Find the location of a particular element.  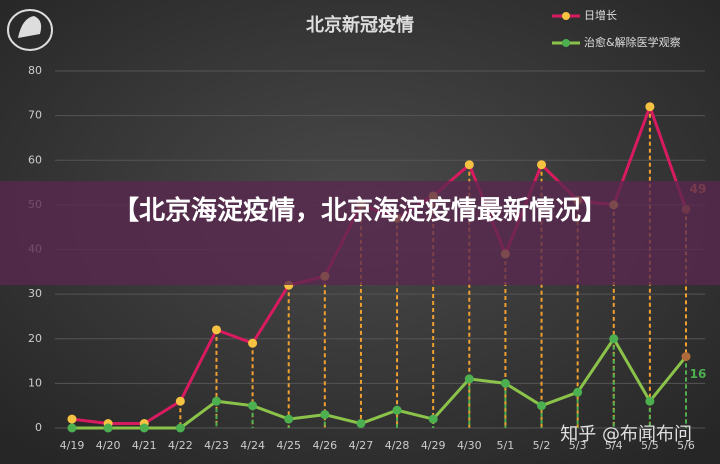

x-tick-label: 4/24 is located at coordinates (252, 445).